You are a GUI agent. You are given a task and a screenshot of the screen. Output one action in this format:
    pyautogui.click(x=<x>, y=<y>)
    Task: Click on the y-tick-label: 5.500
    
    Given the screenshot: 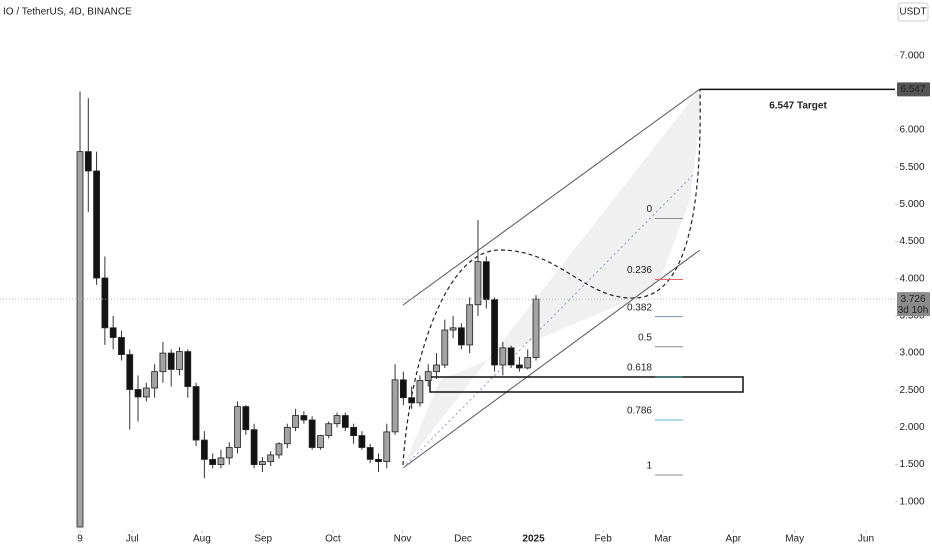 What is the action you would take?
    pyautogui.click(x=911, y=167)
    